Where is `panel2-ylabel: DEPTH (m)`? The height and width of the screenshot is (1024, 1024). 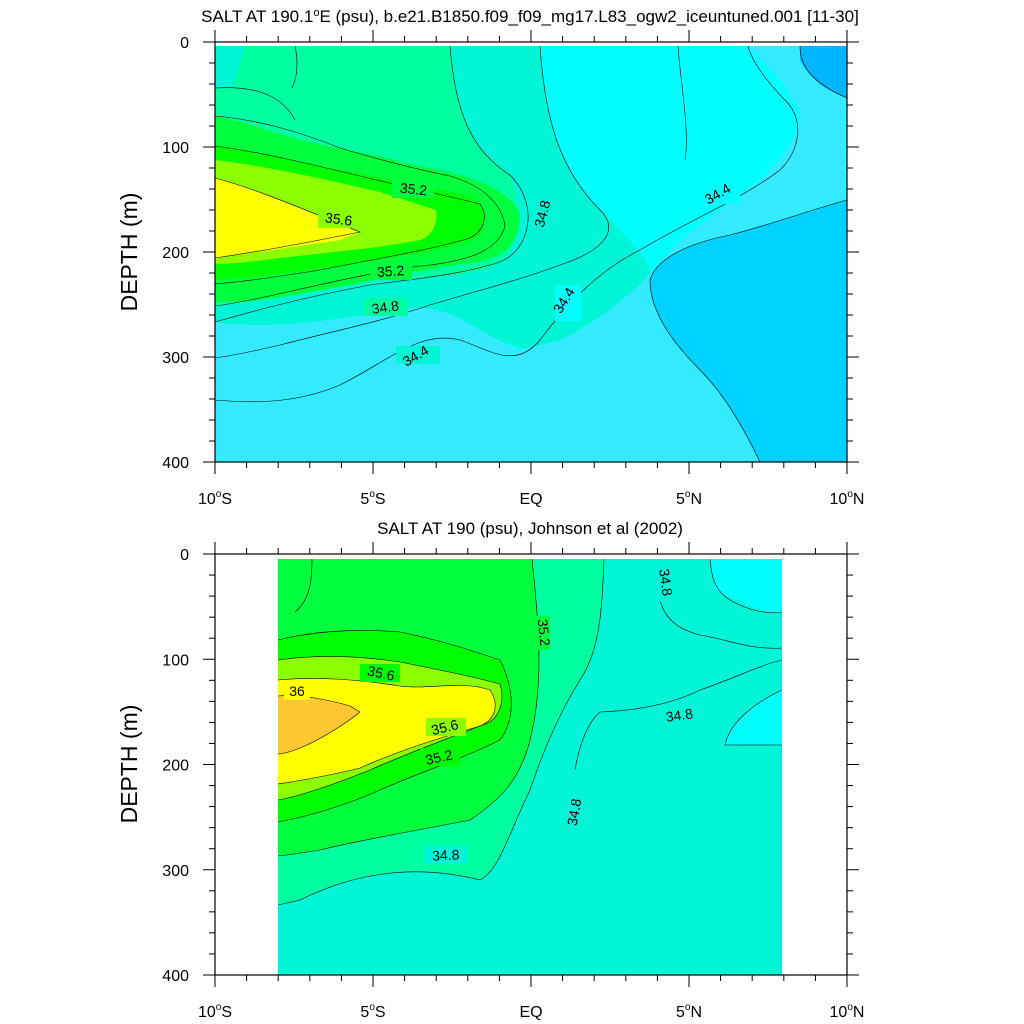
panel2-ylabel: DEPTH (m) is located at coordinates (129, 764).